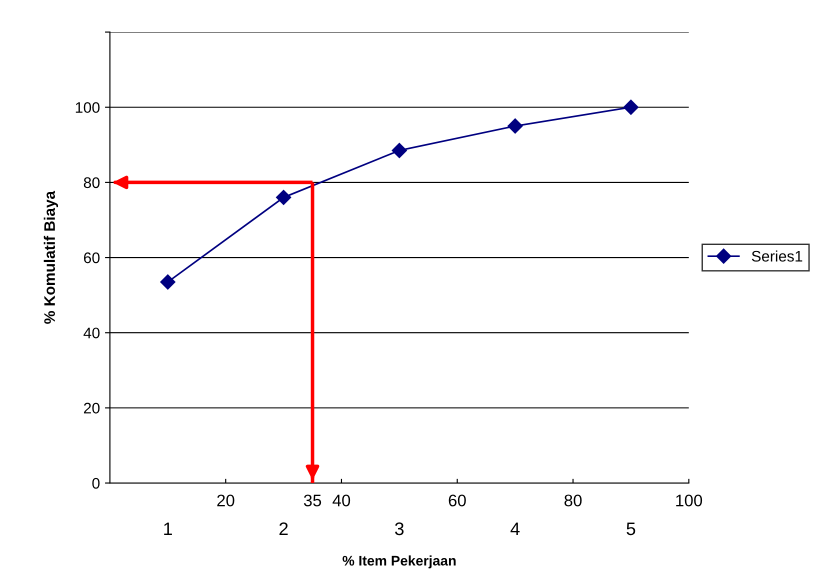 This screenshot has width=839, height=573. I want to click on y-tick-label: 80, so click(92, 182).